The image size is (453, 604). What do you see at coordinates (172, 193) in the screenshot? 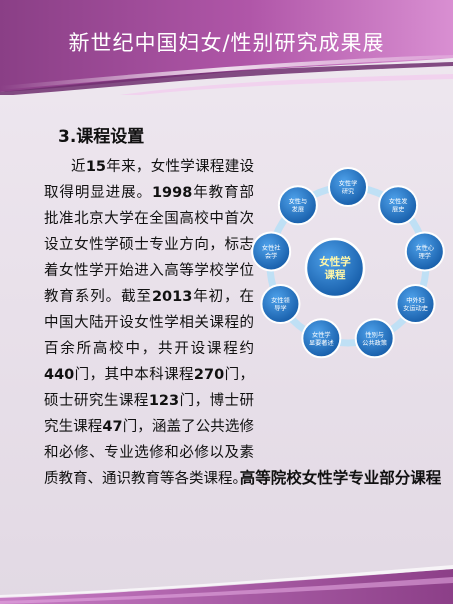
I see `number-1998: 1998` at bounding box center [172, 193].